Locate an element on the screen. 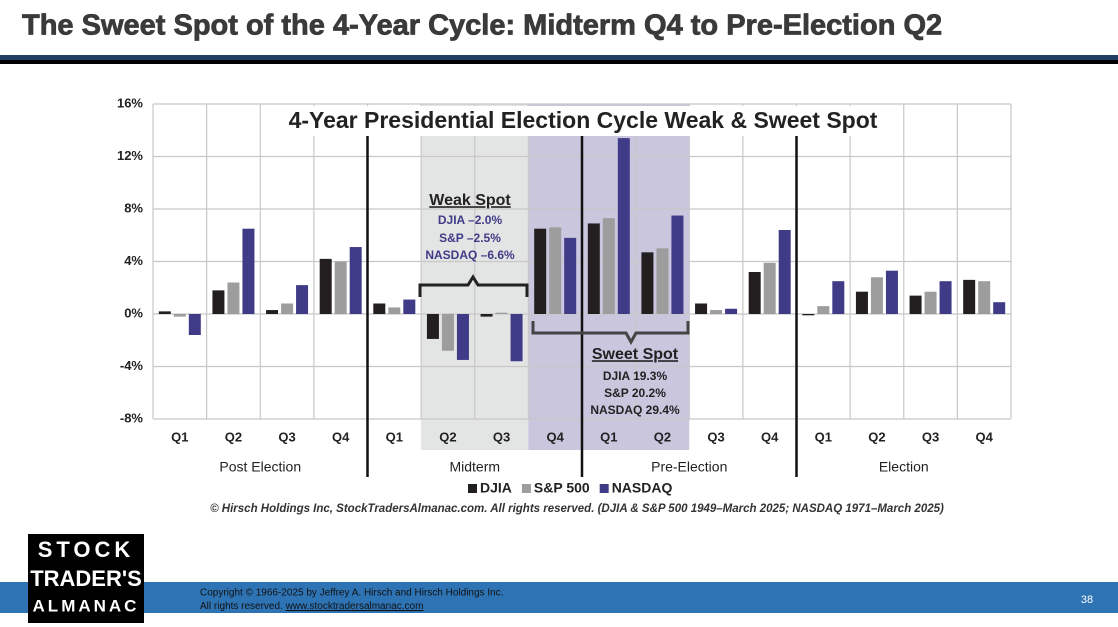 The height and width of the screenshot is (627, 1118). y-tick-label: -8% is located at coordinates (132, 417).